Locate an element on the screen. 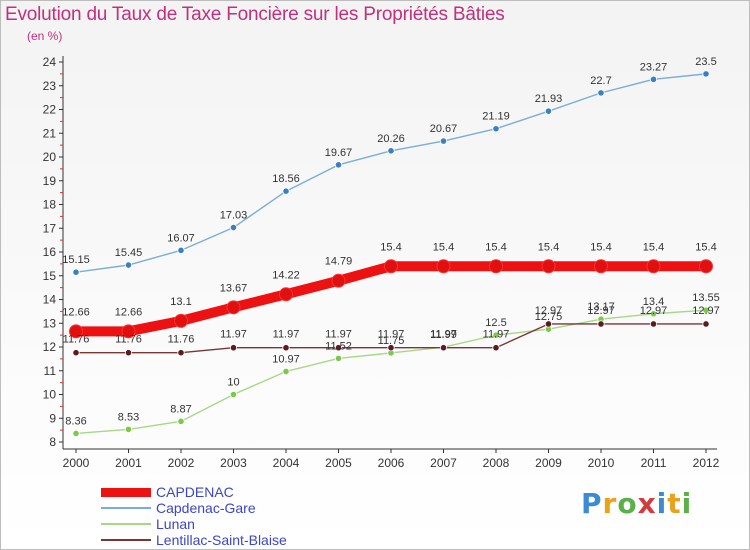  legend-item: Capdenac-Gare is located at coordinates (231, 508).